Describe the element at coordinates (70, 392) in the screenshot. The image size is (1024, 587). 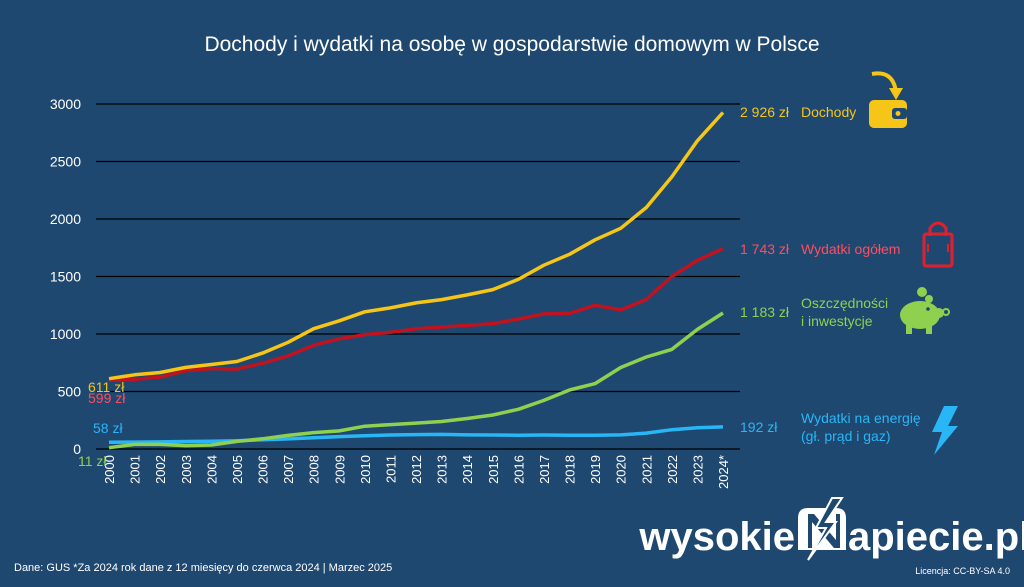
I see `y-tick-label: 500` at that location.